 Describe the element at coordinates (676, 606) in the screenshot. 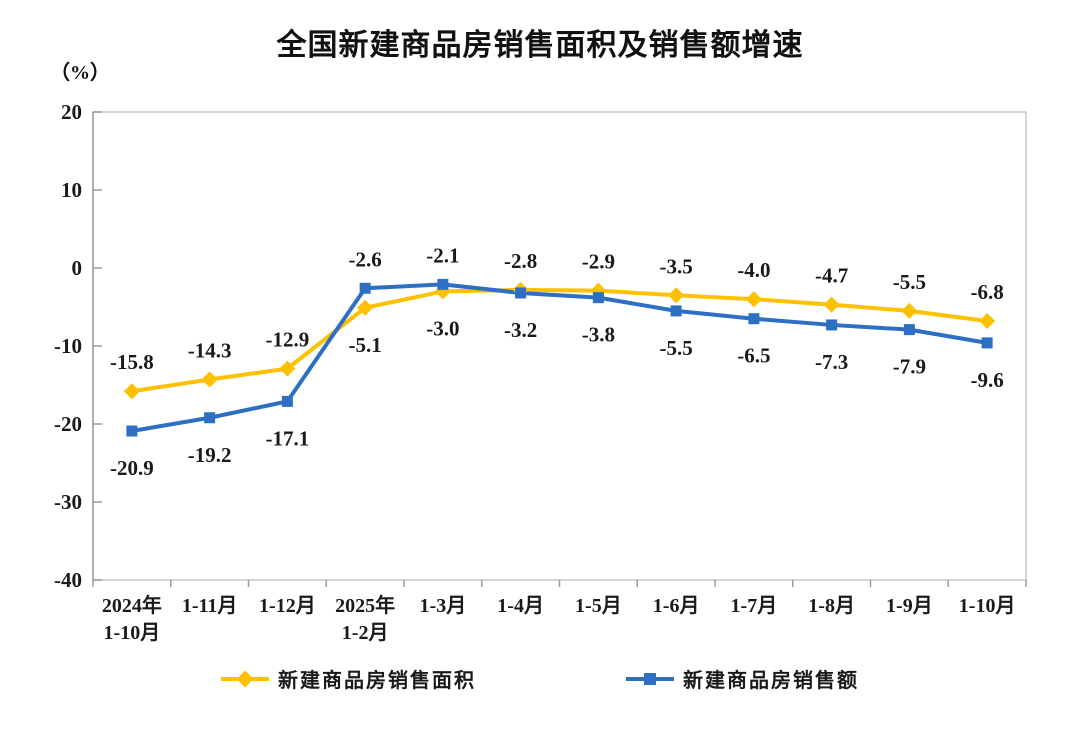

I see `x-axis-label: 1-6月` at that location.